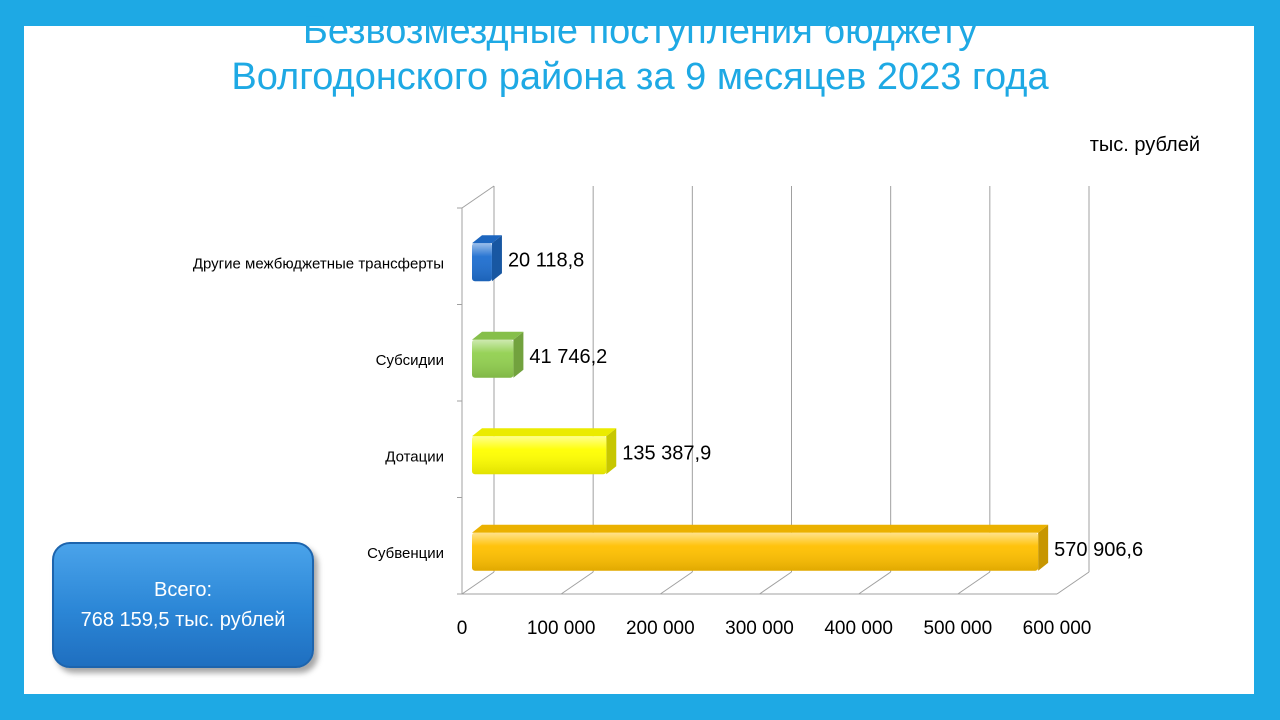  I want to click on x-tick-label-5: 500 000, so click(957, 628).